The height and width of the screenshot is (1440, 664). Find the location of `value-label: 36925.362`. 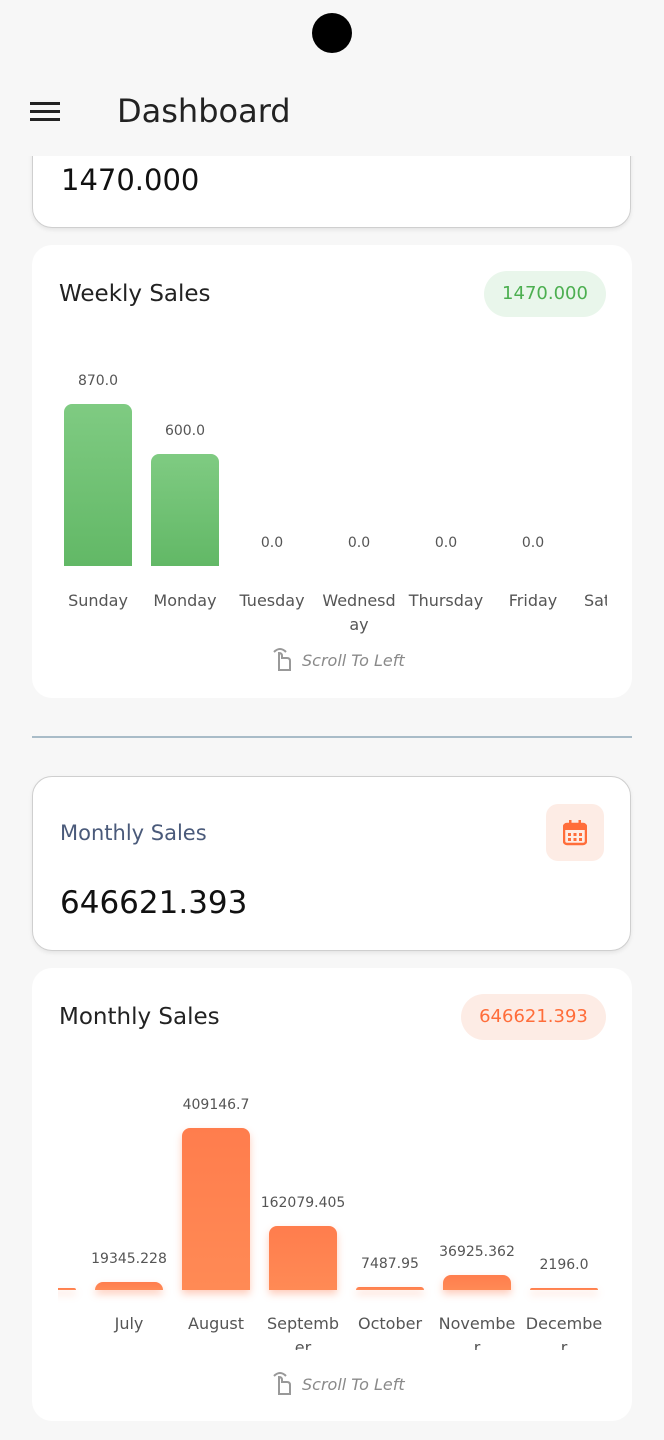

value-label: 36925.362 is located at coordinates (477, 1252).